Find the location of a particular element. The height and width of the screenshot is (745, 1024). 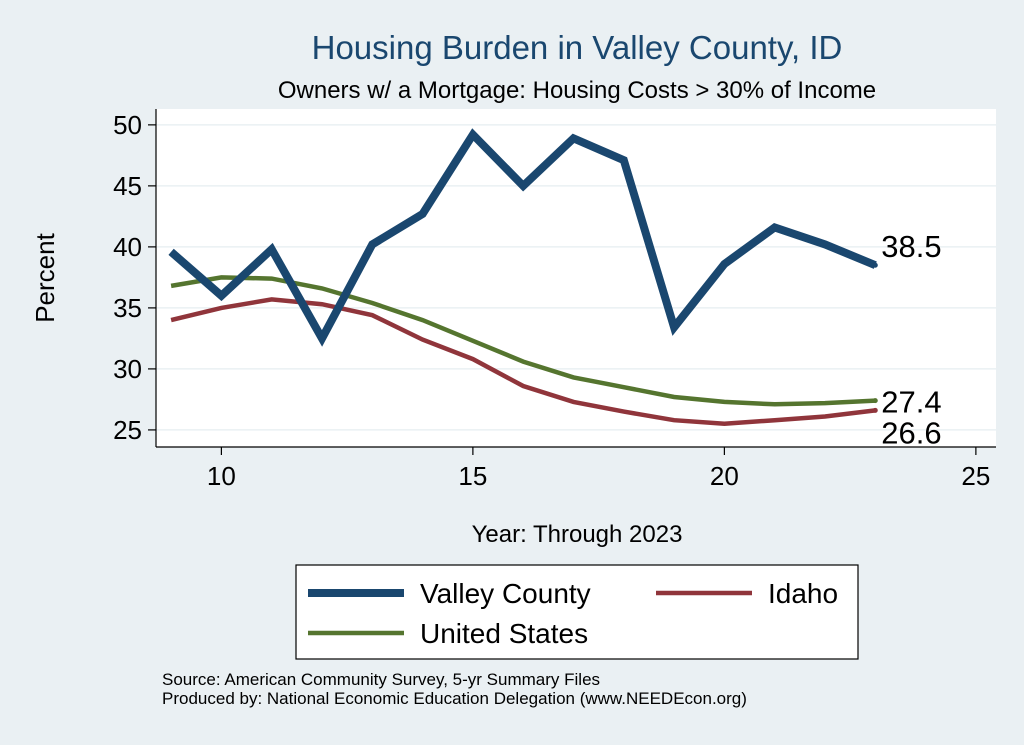

legend-label-united-states: United States is located at coordinates (504, 633).